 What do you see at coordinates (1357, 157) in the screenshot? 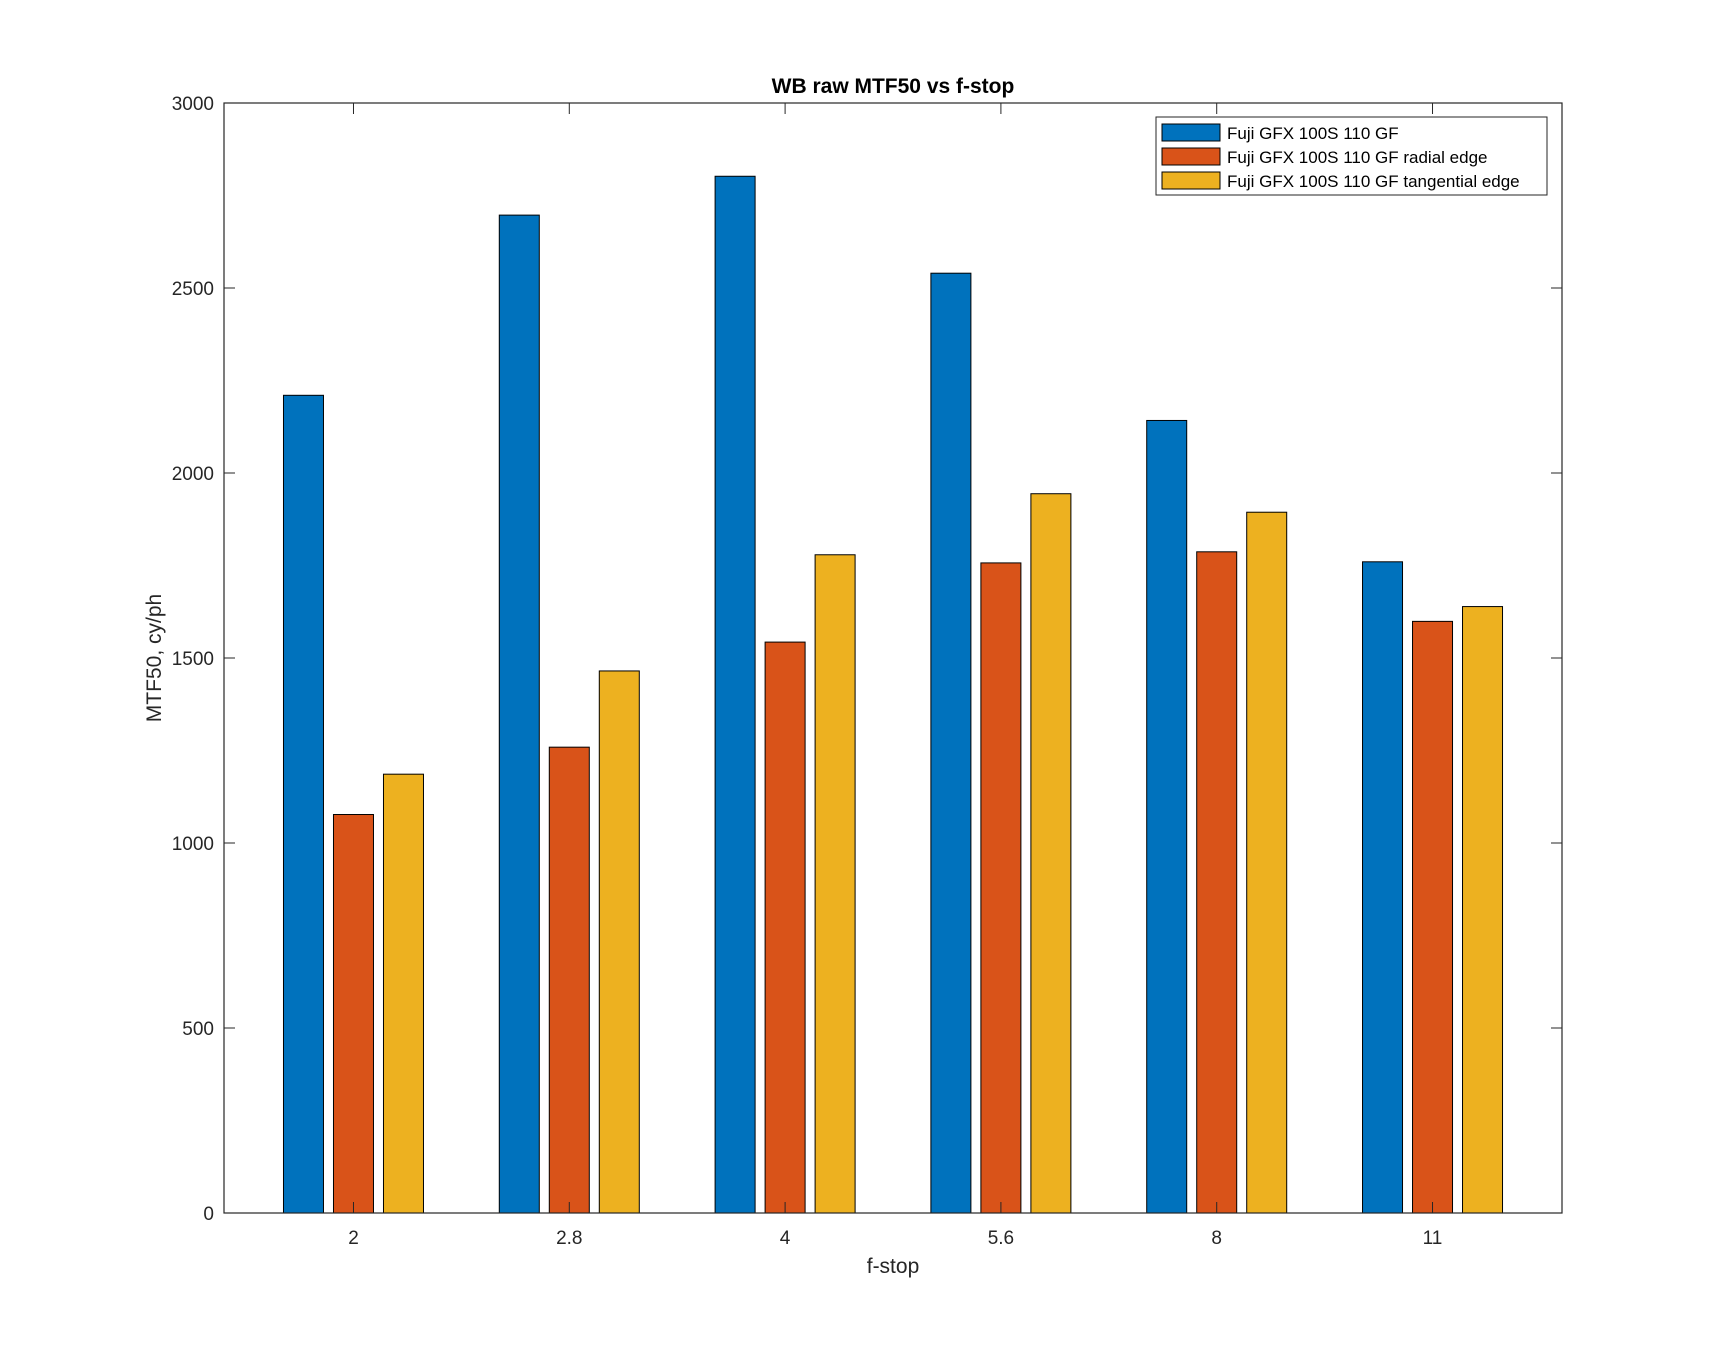
I see `legend-label-2: Fuji GFX 100S 110 GF radial edge` at bounding box center [1357, 157].